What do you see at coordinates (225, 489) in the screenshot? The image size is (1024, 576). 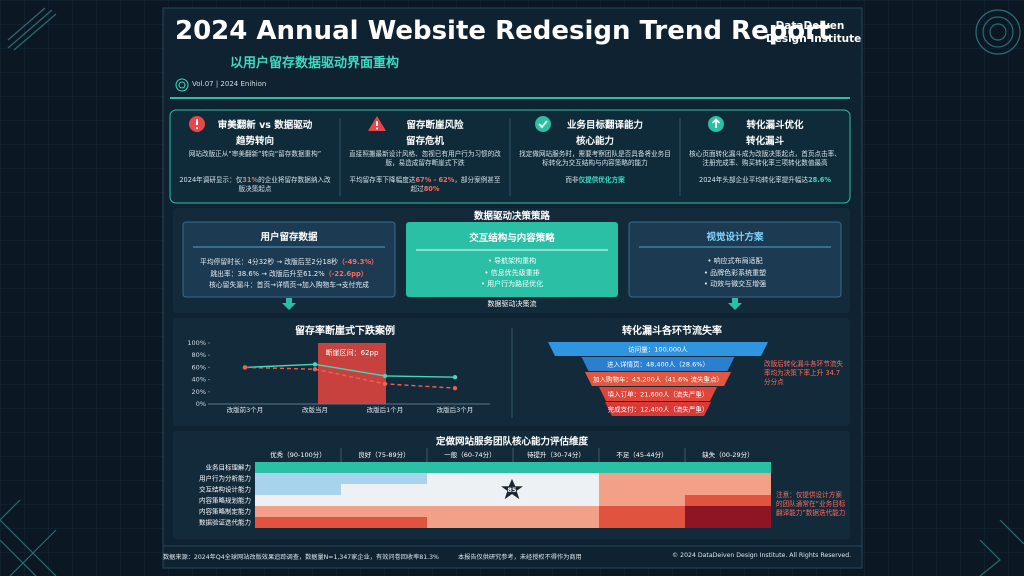 I see `row-label: 交互结构设计能力` at bounding box center [225, 489].